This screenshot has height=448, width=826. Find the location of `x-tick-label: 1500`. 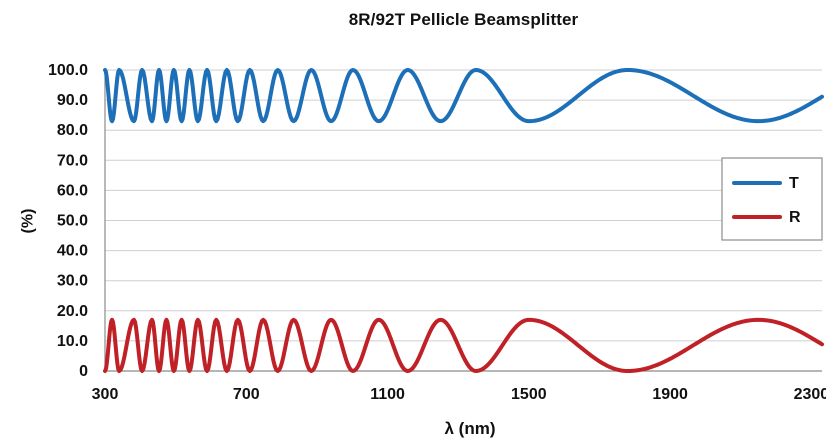

x-tick-label: 1500 is located at coordinates (529, 394).